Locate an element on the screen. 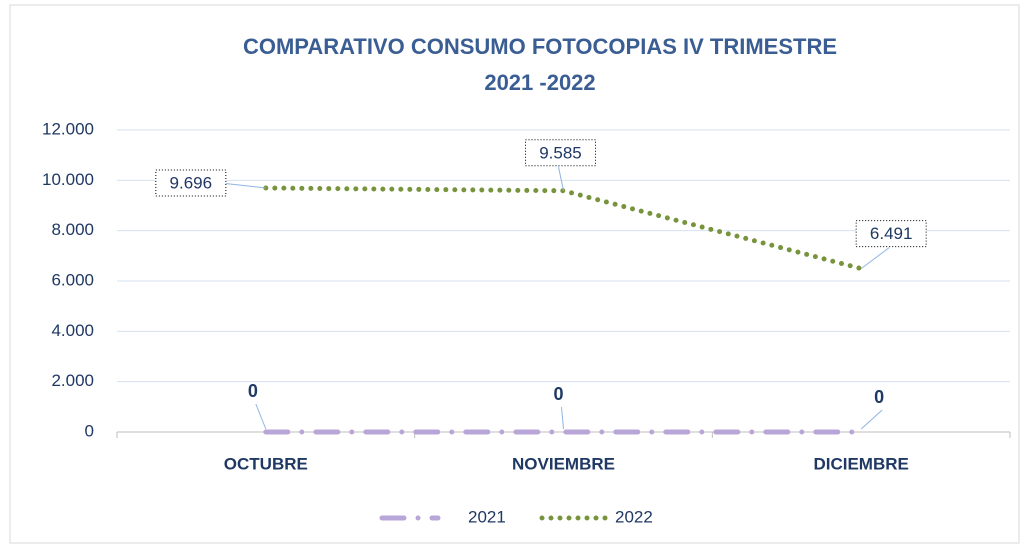 The height and width of the screenshot is (548, 1024). y-tick-label: 0 is located at coordinates (89, 430).